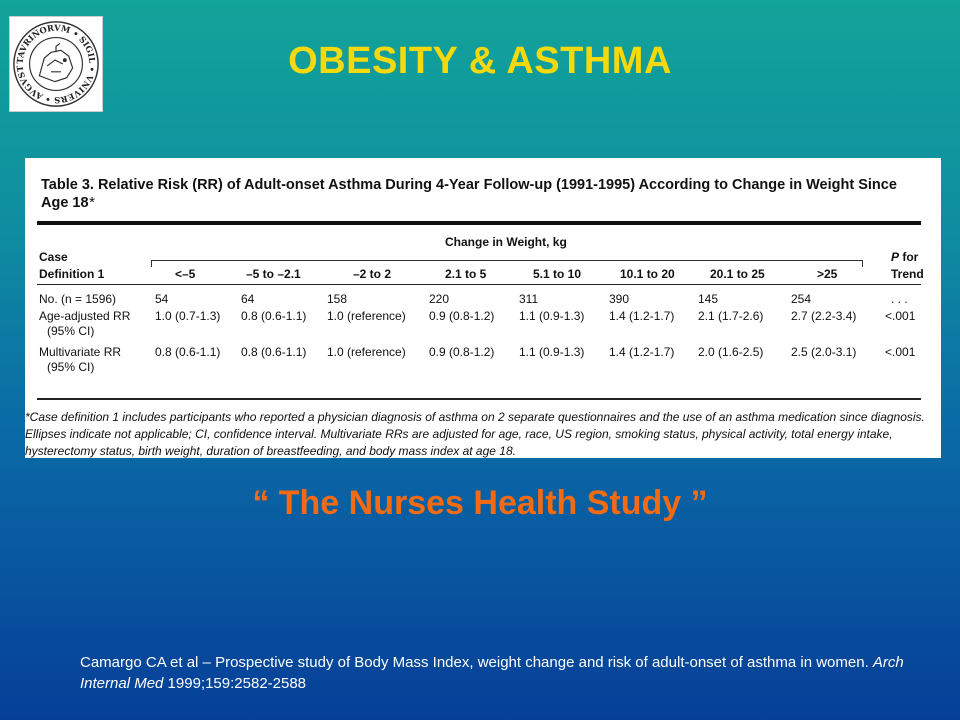 The width and height of the screenshot is (960, 720). What do you see at coordinates (80, 352) in the screenshot?
I see `row-label: Multivariate RR` at bounding box center [80, 352].